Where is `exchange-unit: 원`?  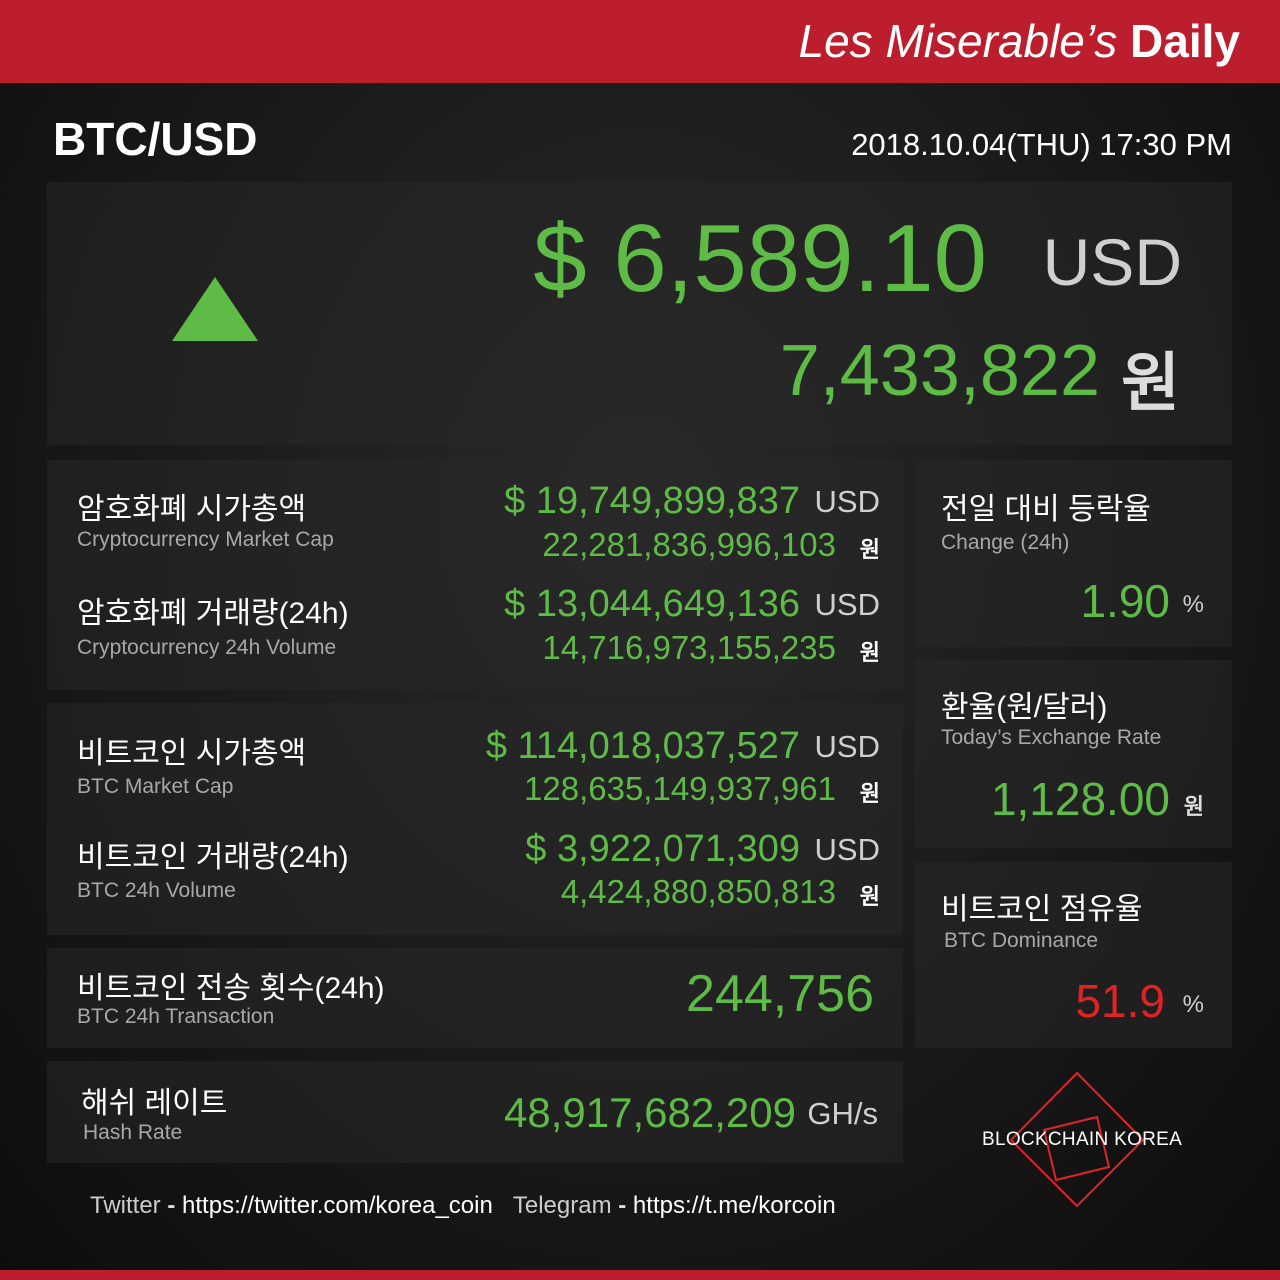 exchange-unit: 원 is located at coordinates (1193, 806).